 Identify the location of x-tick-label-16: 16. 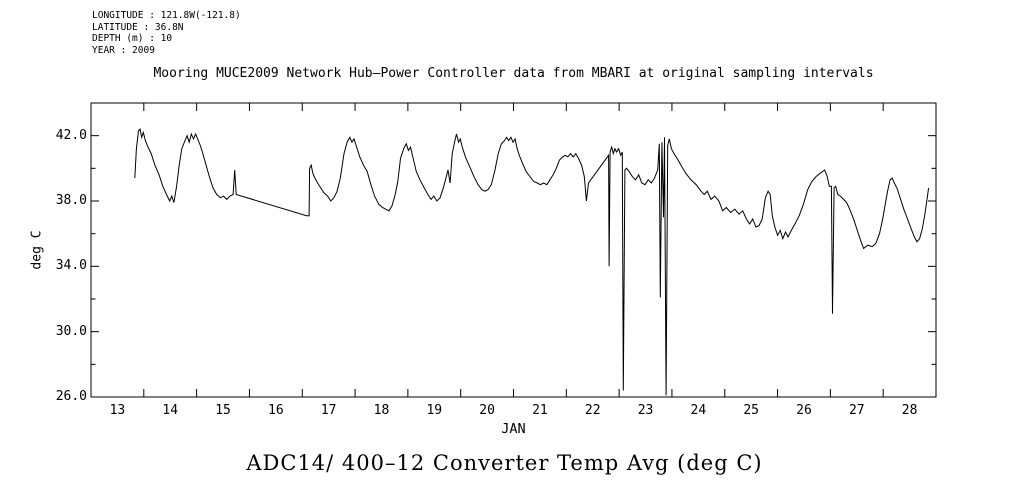
(276, 410).